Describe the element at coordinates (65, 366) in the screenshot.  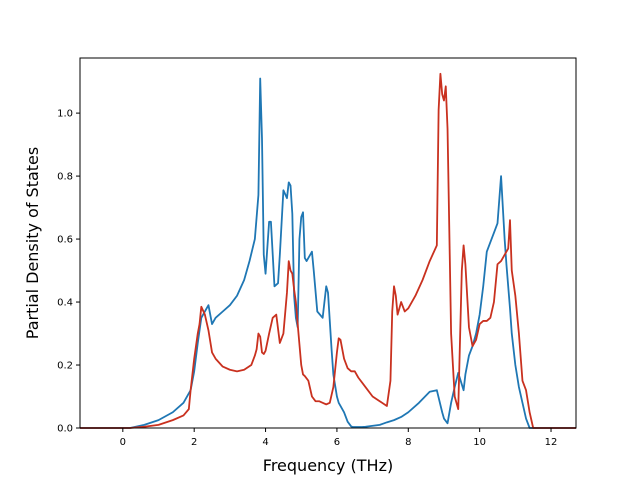
I see `y-tick-label: 0.2` at that location.